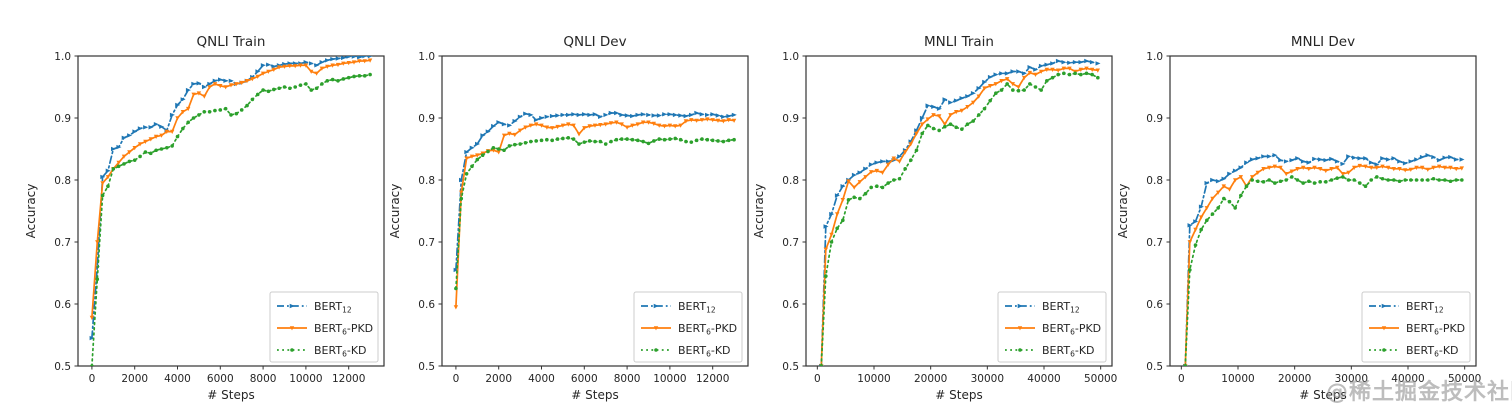 This screenshot has height=419, width=1512. What do you see at coordinates (1425, 307) in the screenshot?
I see `legend-label: BERT12` at bounding box center [1425, 307].